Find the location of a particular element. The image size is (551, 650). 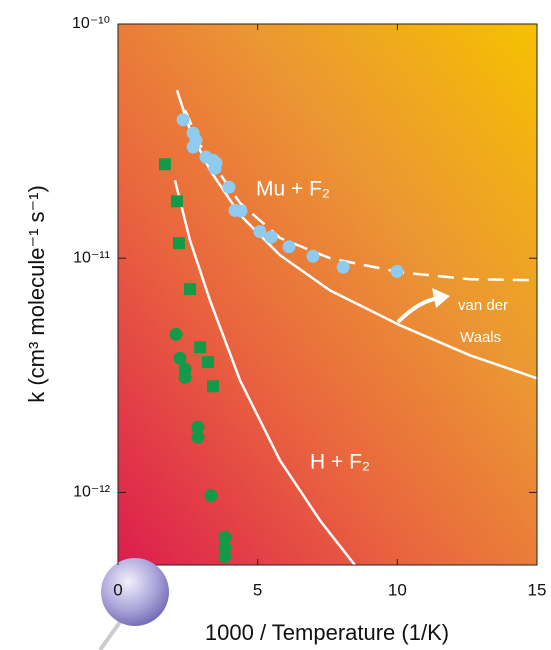

y-tick-label: 10⁻¹⁰ is located at coordinates (91, 23).